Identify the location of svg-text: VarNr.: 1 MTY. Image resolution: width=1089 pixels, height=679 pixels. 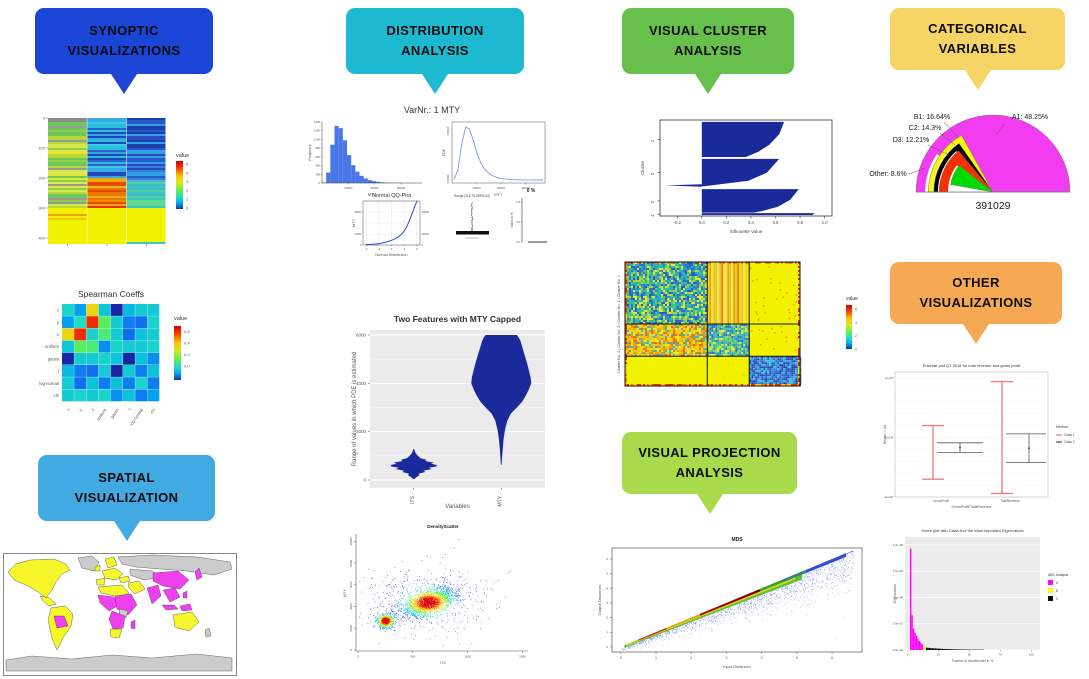
(432, 110).